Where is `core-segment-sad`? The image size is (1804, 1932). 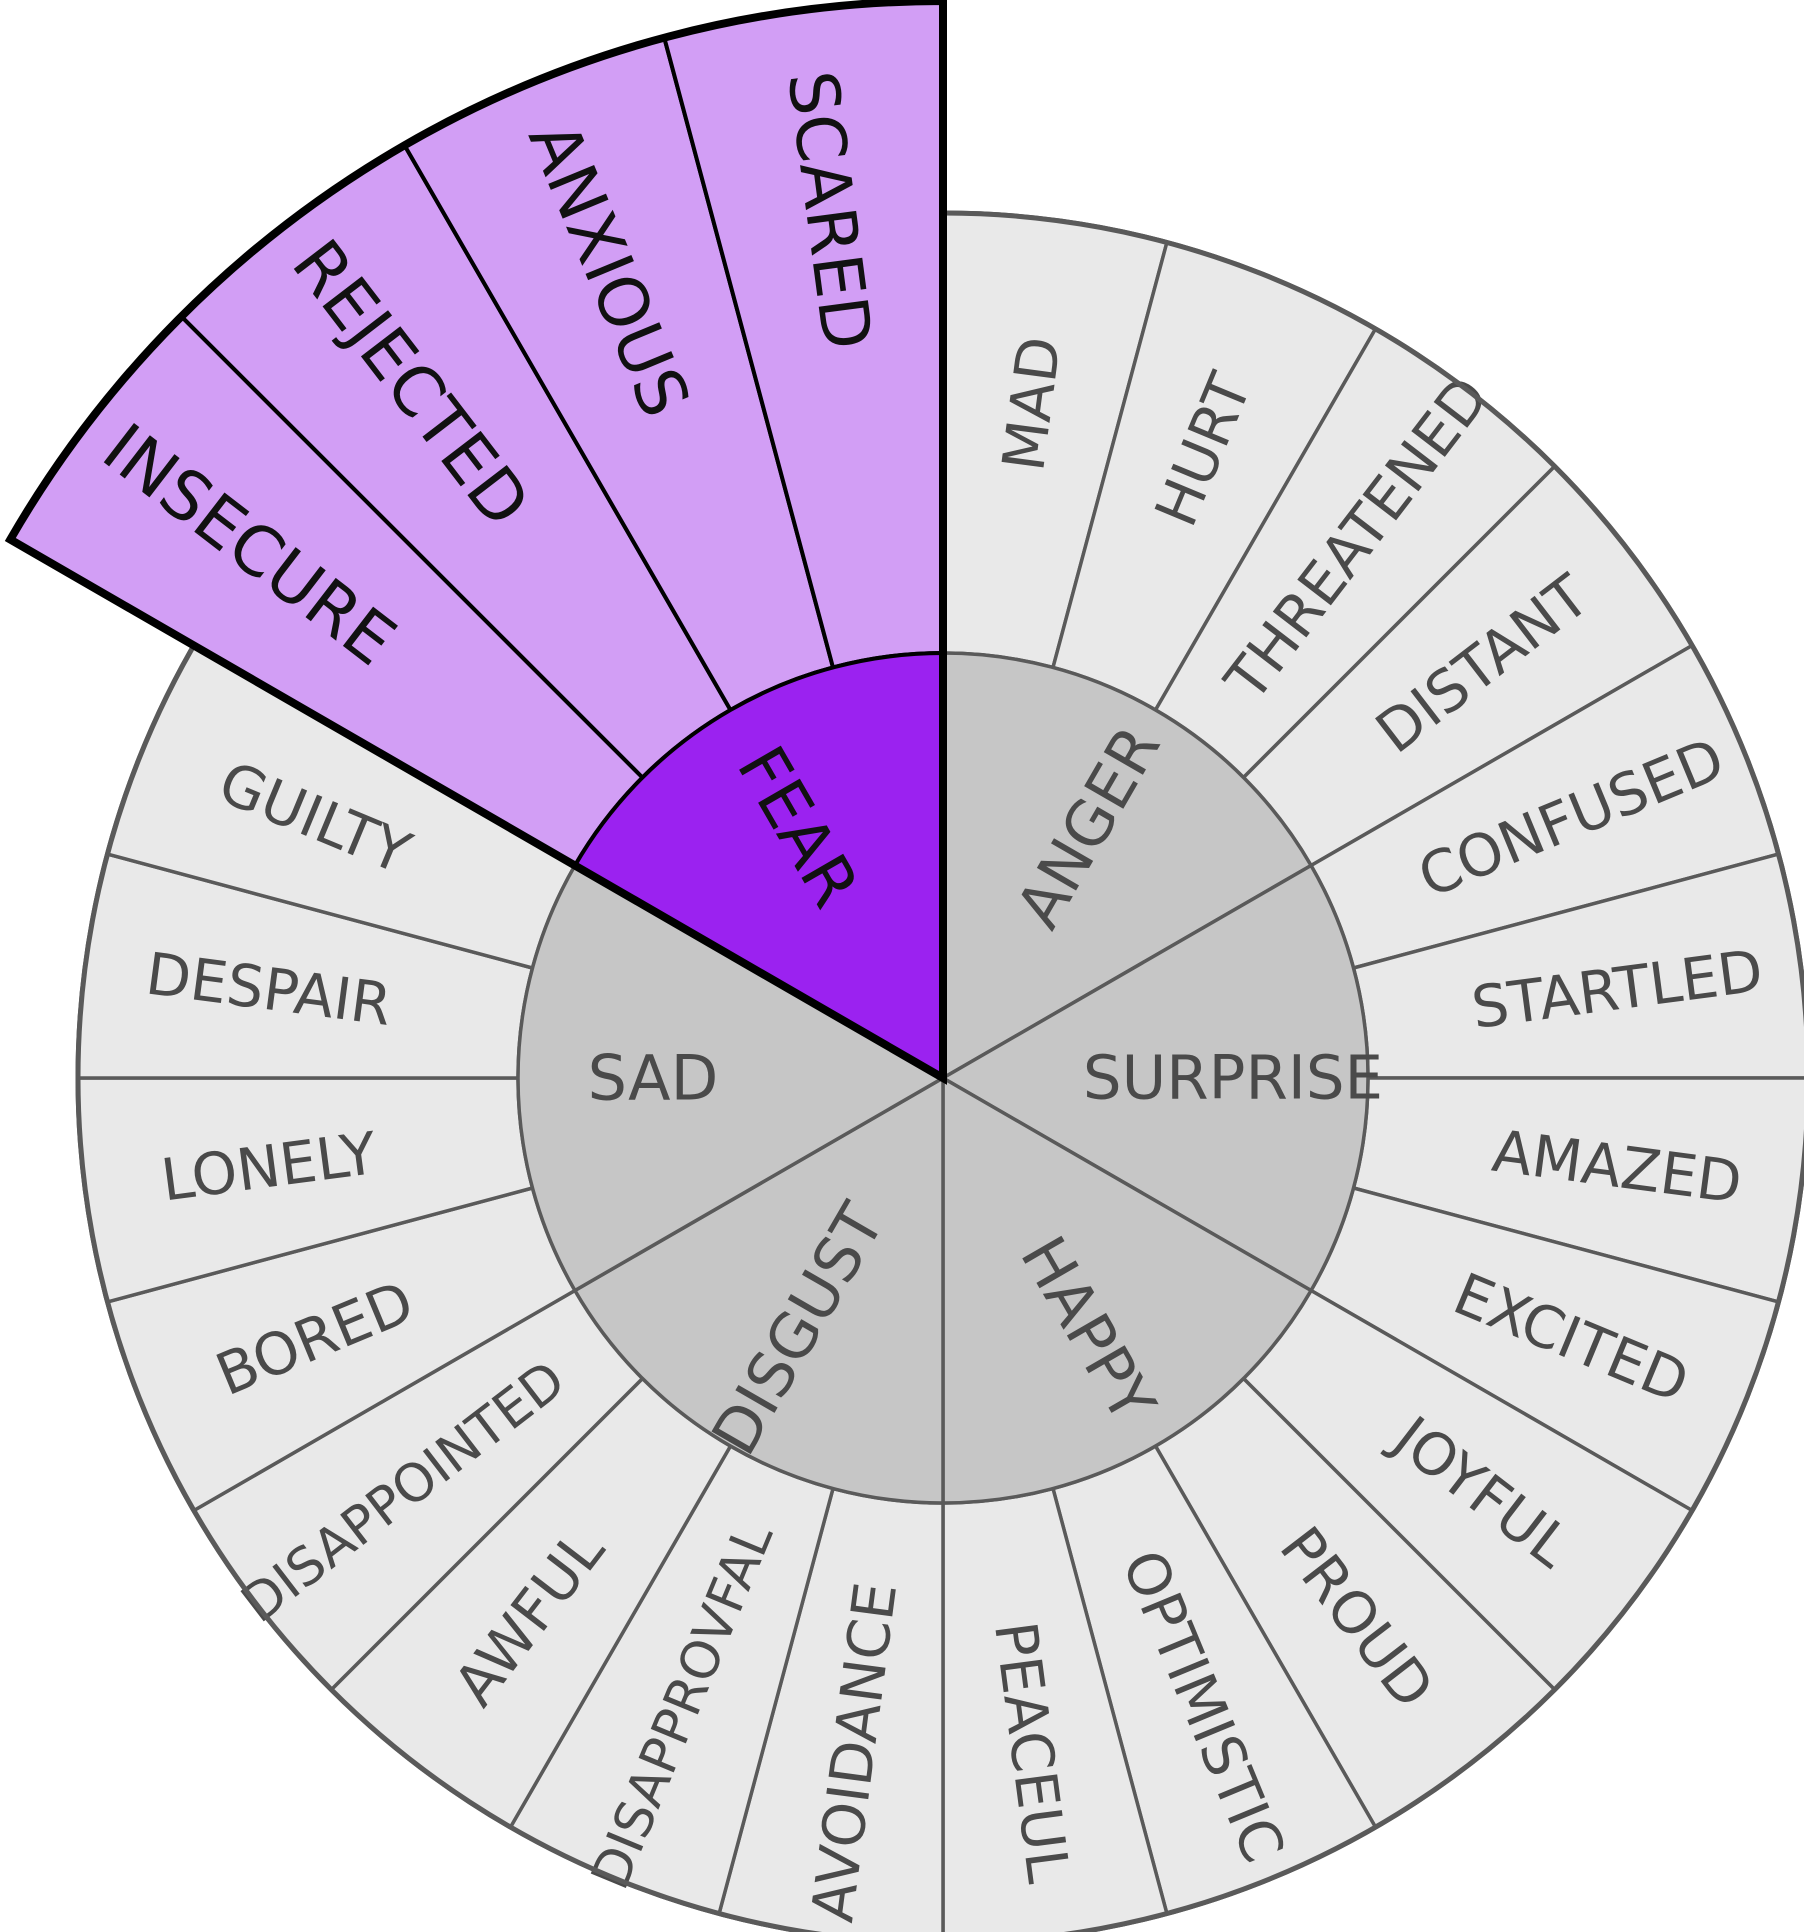 core-segment-sad is located at coordinates (731, 1078).